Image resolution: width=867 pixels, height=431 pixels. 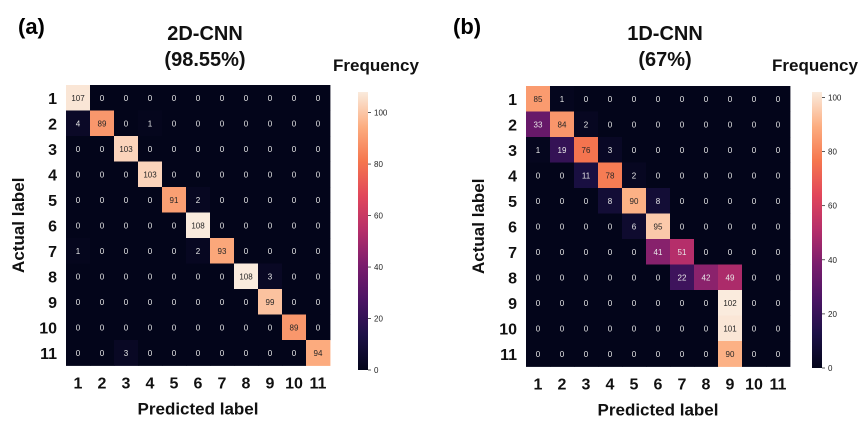 What do you see at coordinates (222, 225) in the screenshot?
I see `cell-r6-c7` at bounding box center [222, 225].